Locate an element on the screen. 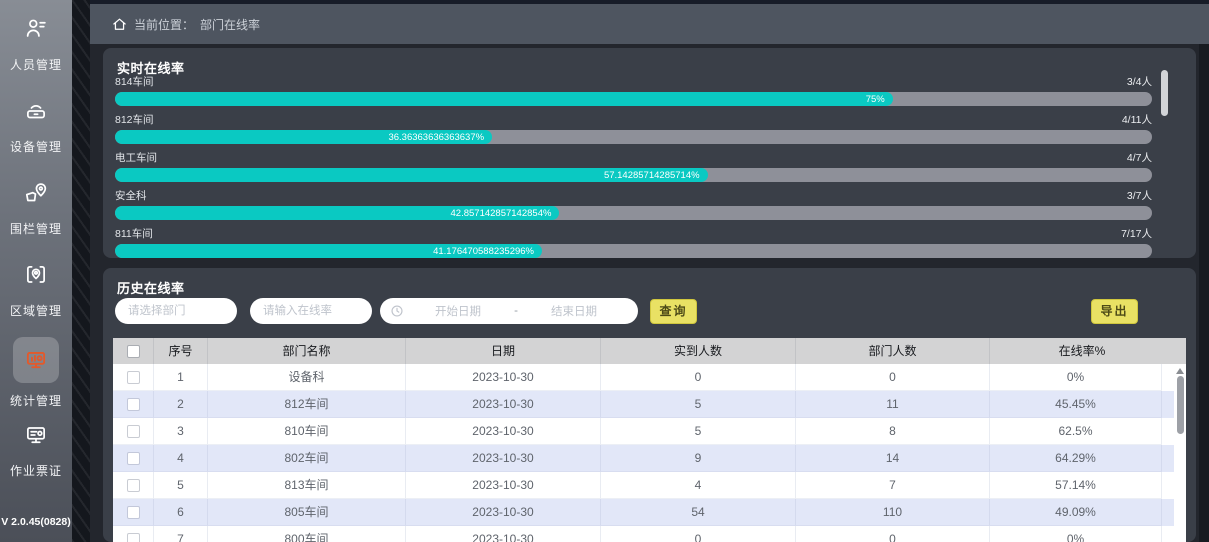 The image size is (1209, 542). bar-percent-label: 75% is located at coordinates (875, 99).